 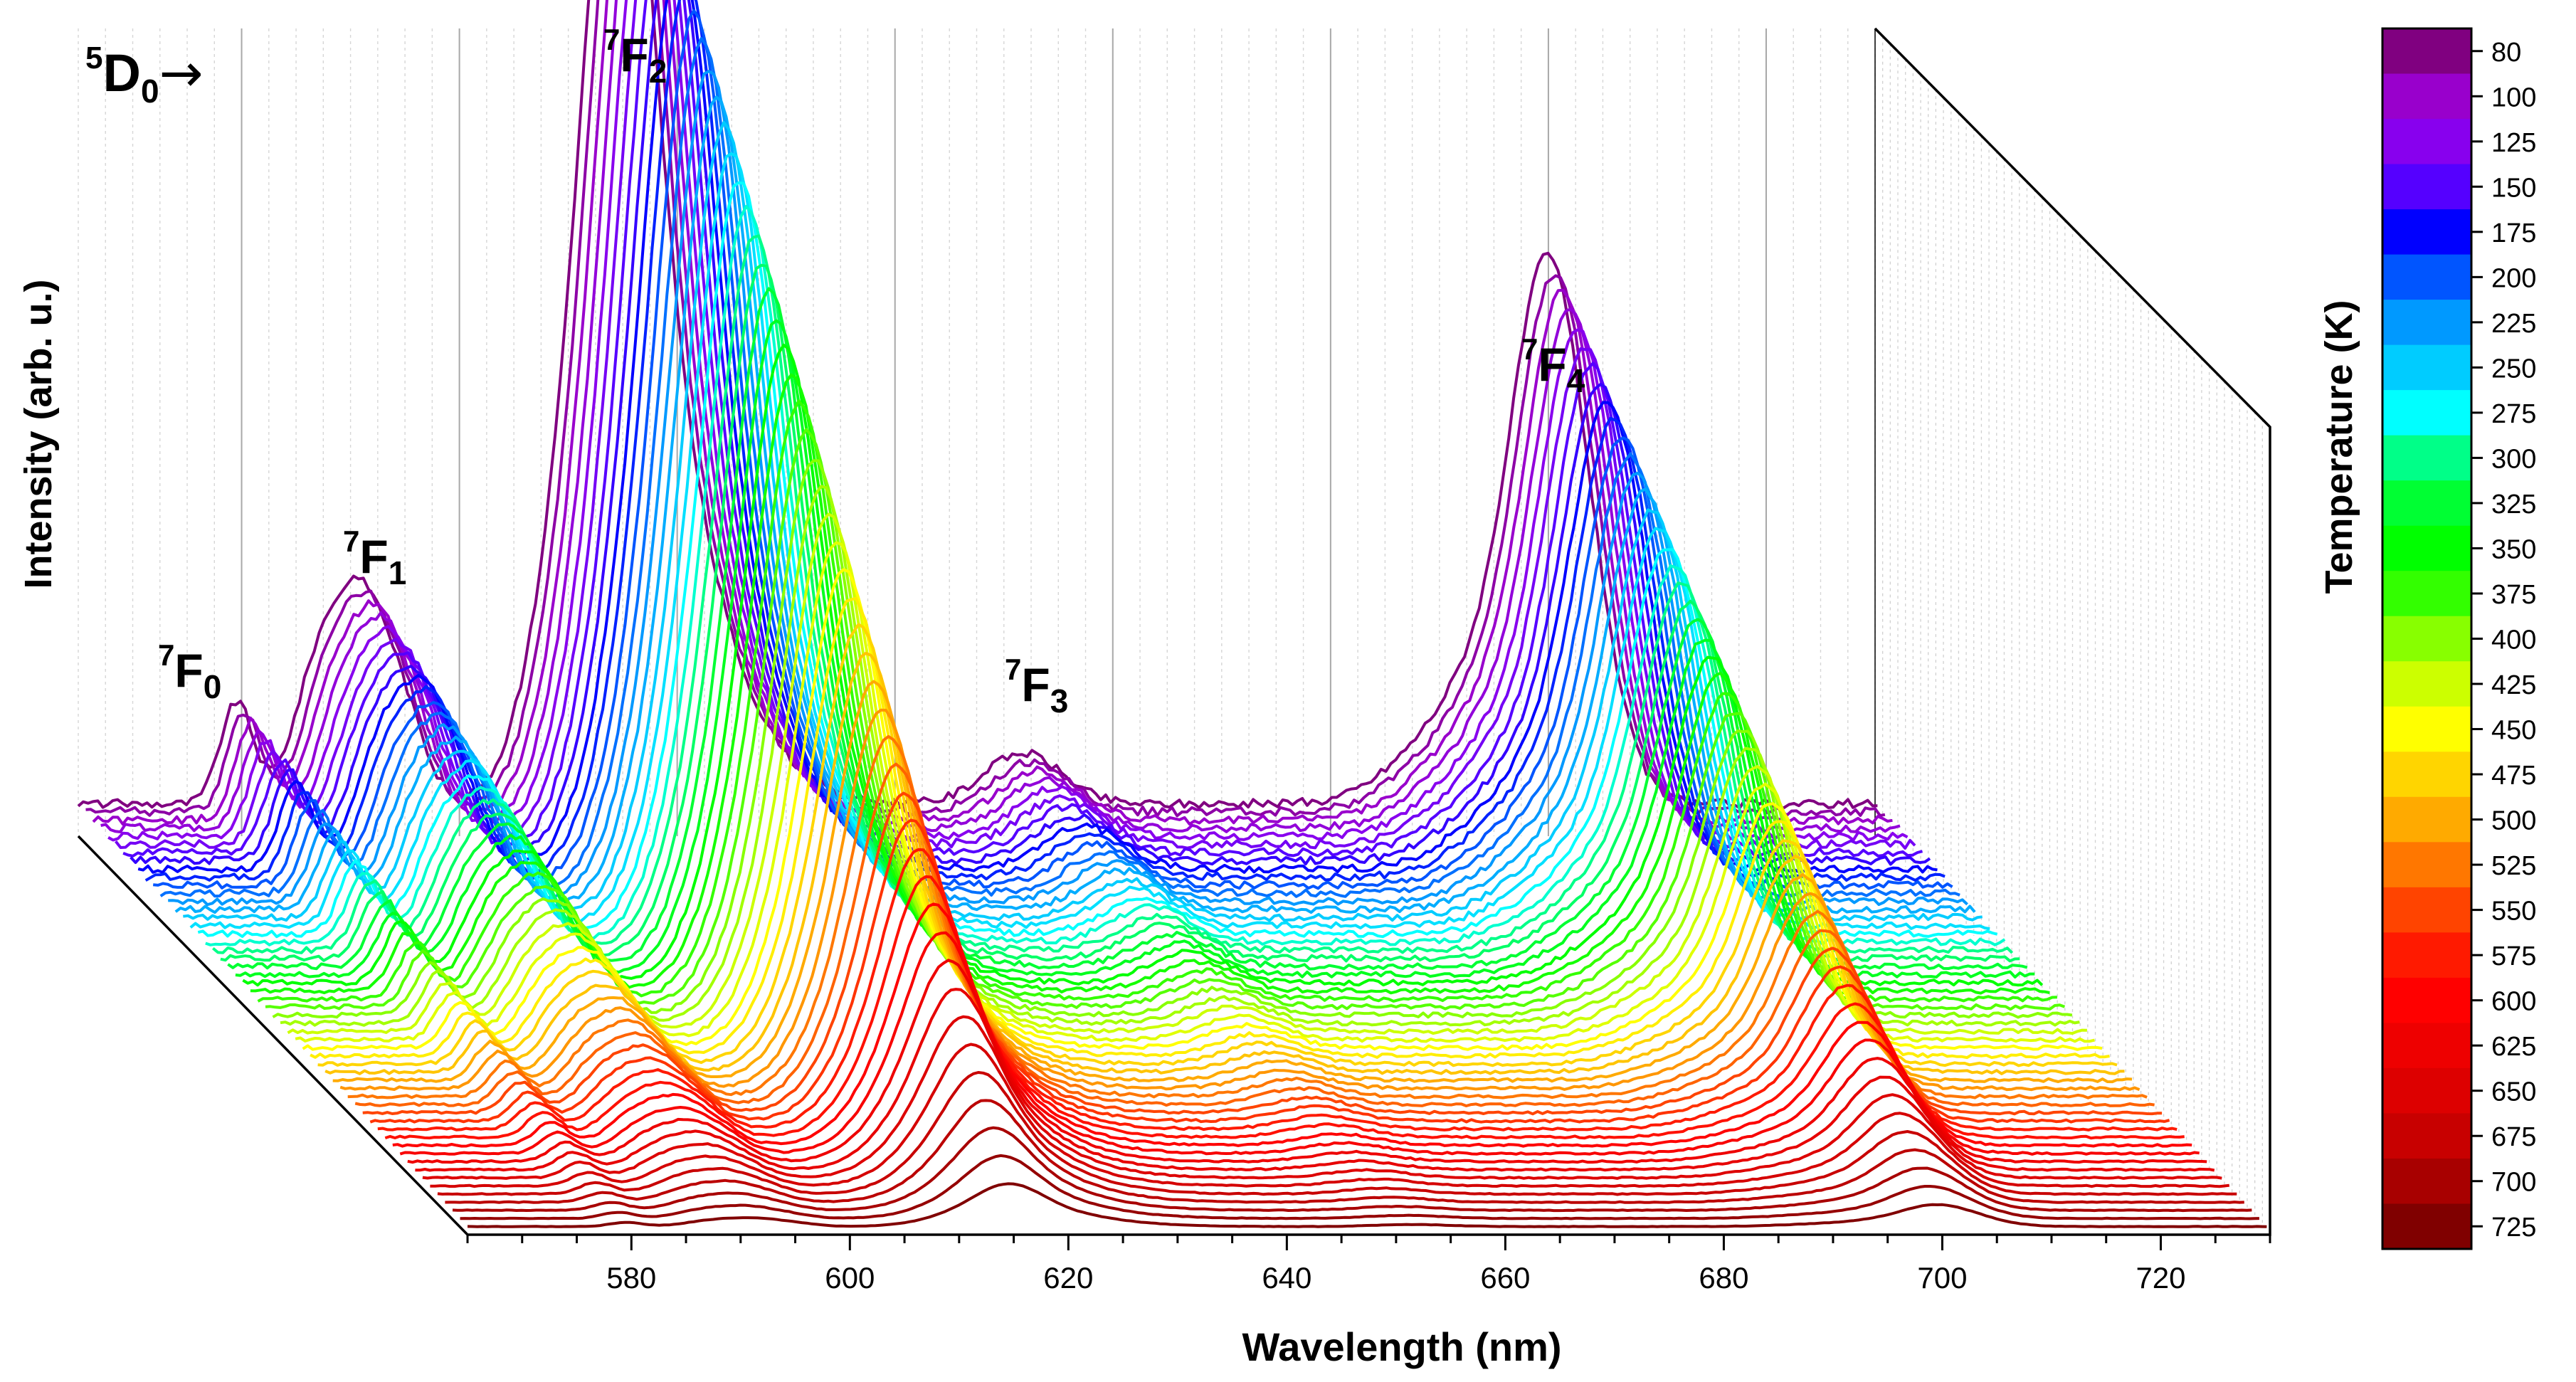 What do you see at coordinates (2513, 1137) in the screenshot?
I see `colorbar-tick-label: 675` at bounding box center [2513, 1137].